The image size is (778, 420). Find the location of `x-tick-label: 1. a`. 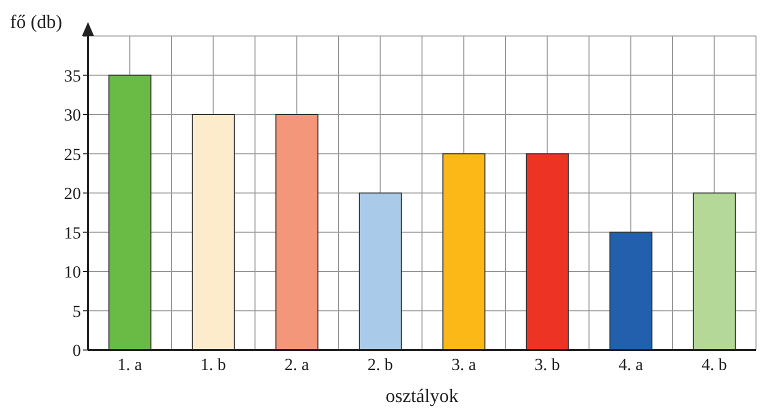

x-tick-label: 1. a is located at coordinates (129, 364).